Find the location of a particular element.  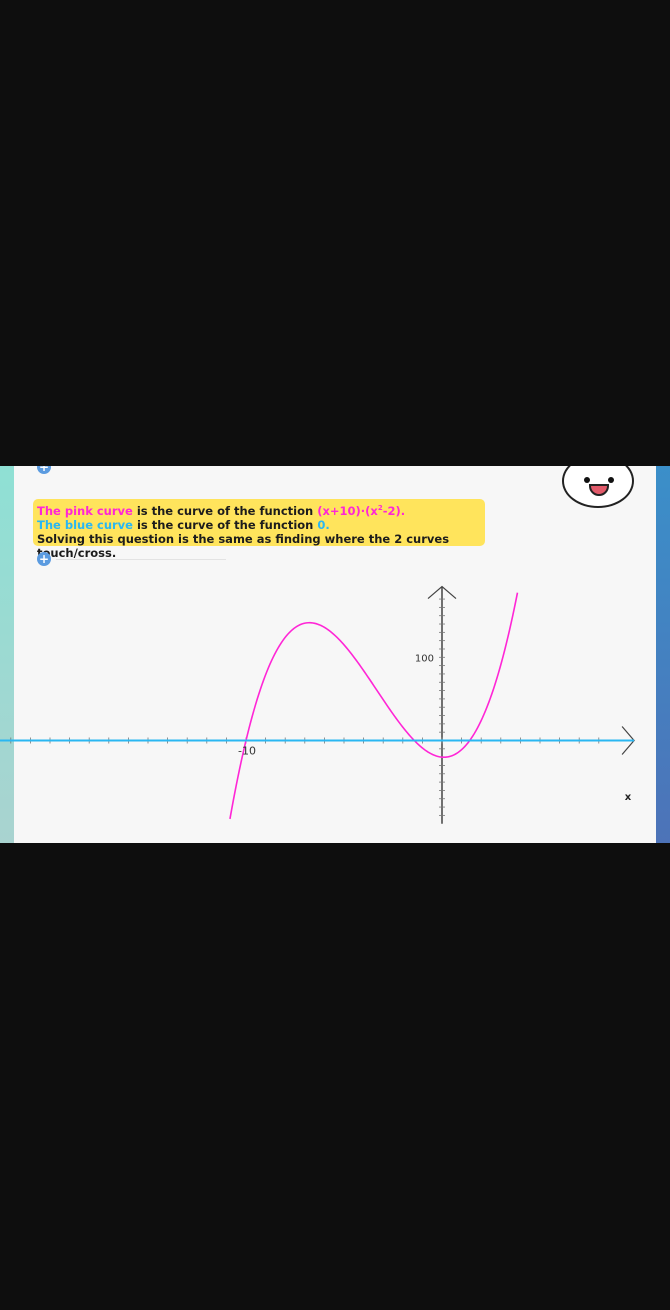

y-axis-arrow-icon is located at coordinates (442, 592).